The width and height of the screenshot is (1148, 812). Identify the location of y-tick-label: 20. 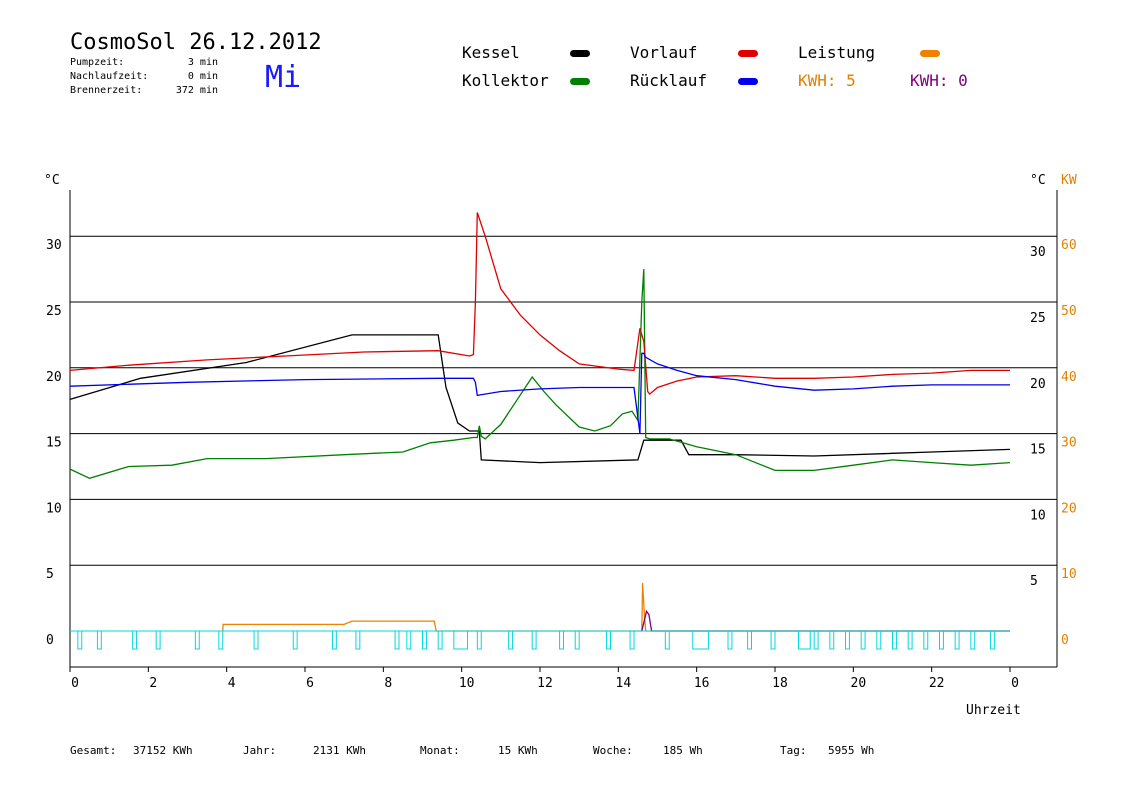
(54, 377).